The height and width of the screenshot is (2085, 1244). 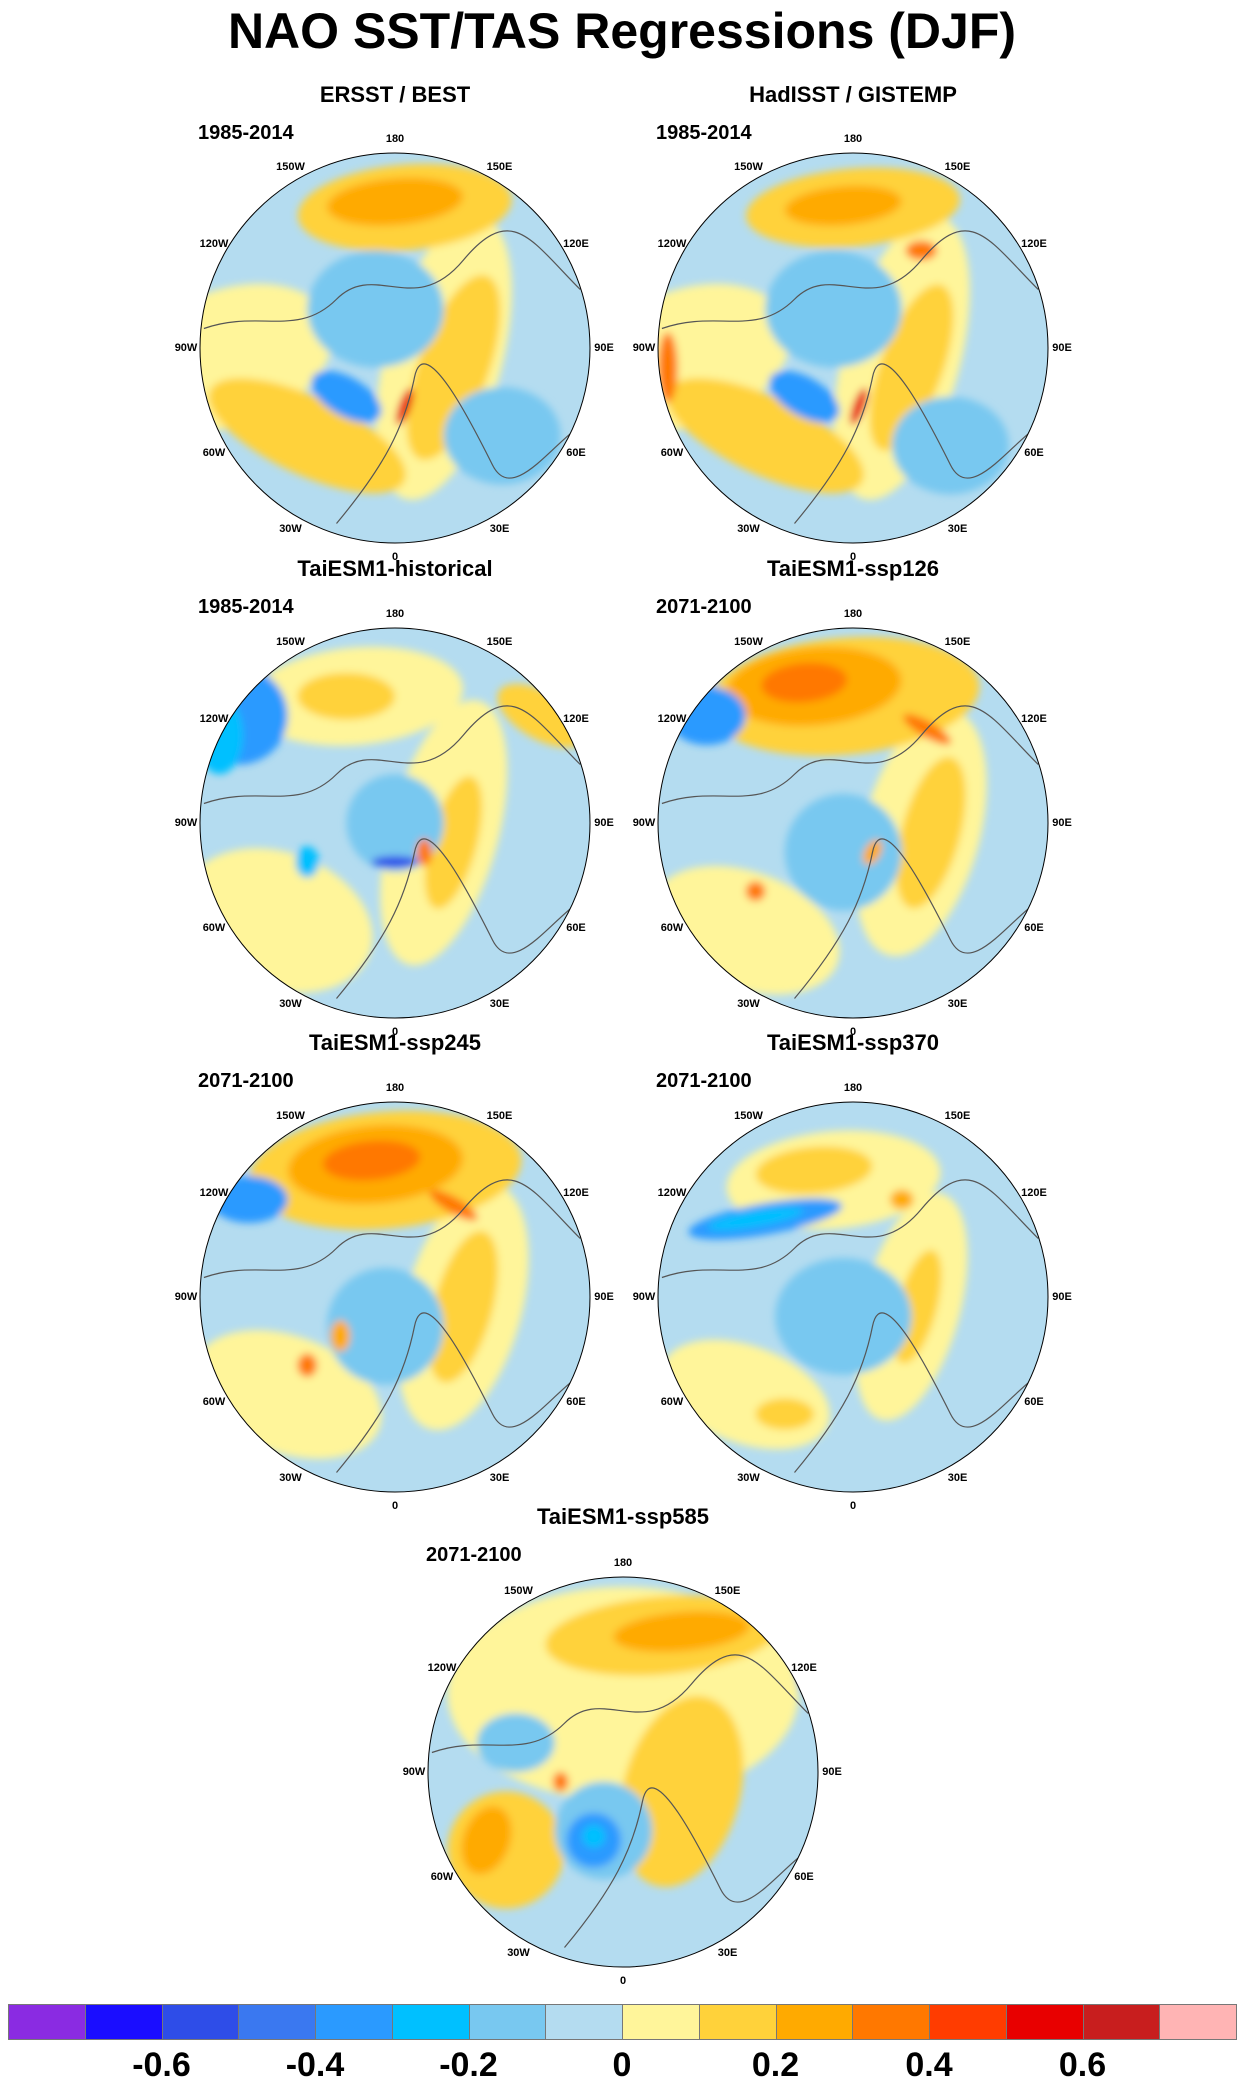 I want to click on panel-title: TaiESM1-ssp370, so click(x=853, y=1042).